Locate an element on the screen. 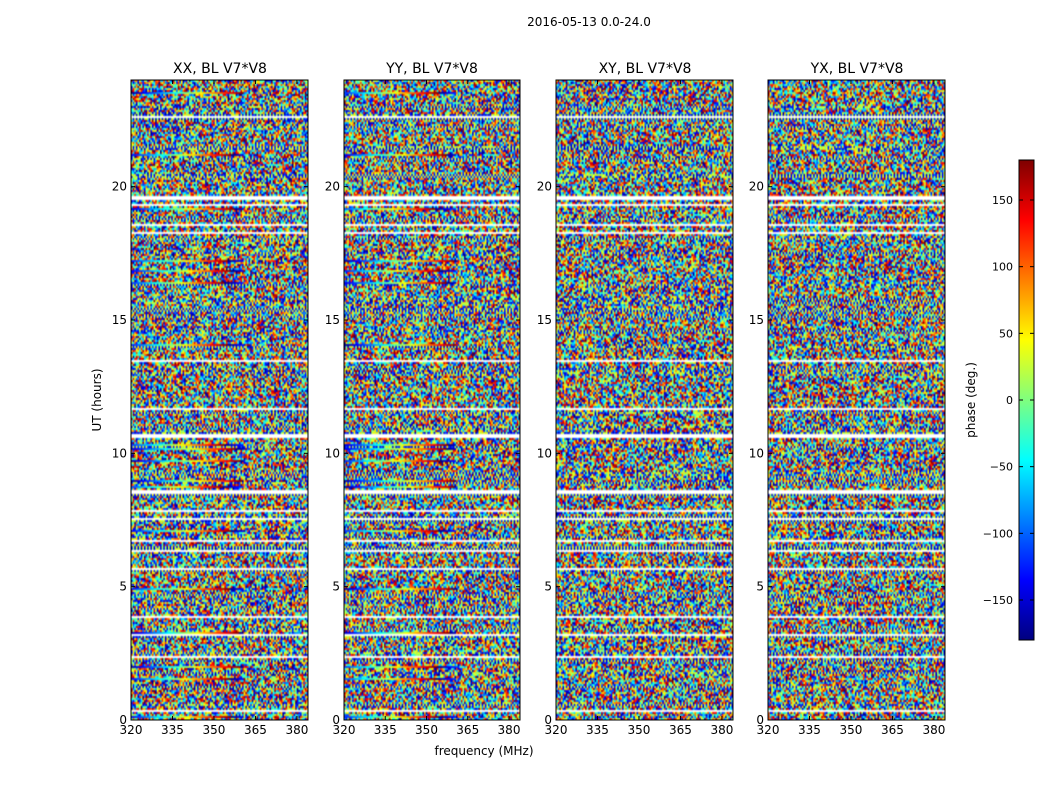 This screenshot has height=800, width=1050. y-ticks-yx: 0 5 10 15 20 is located at coordinates (847, 453).